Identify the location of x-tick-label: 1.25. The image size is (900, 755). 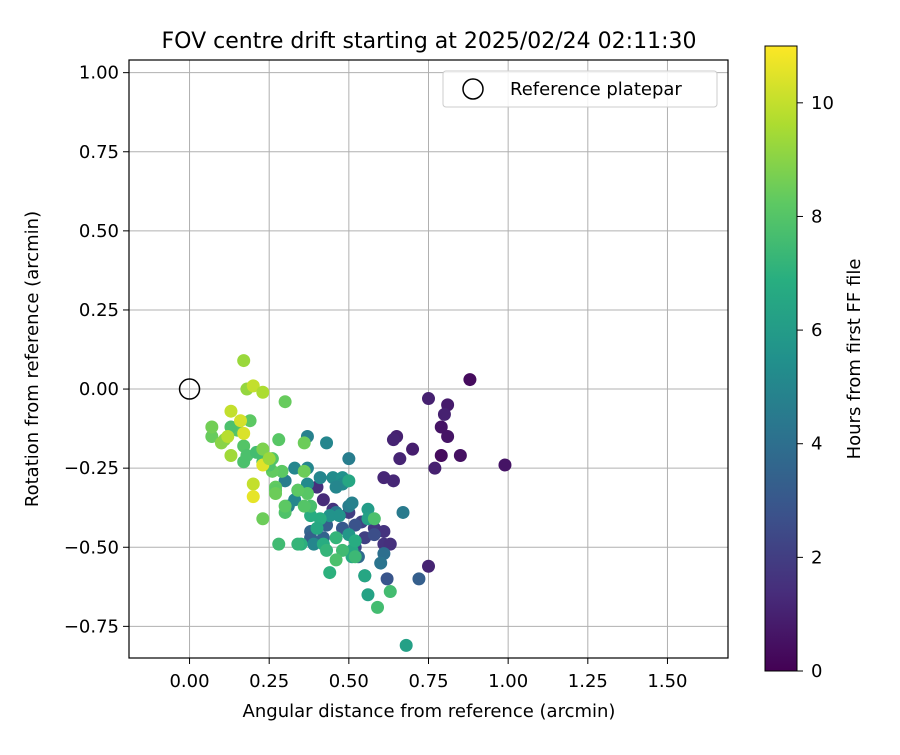
(588, 681).